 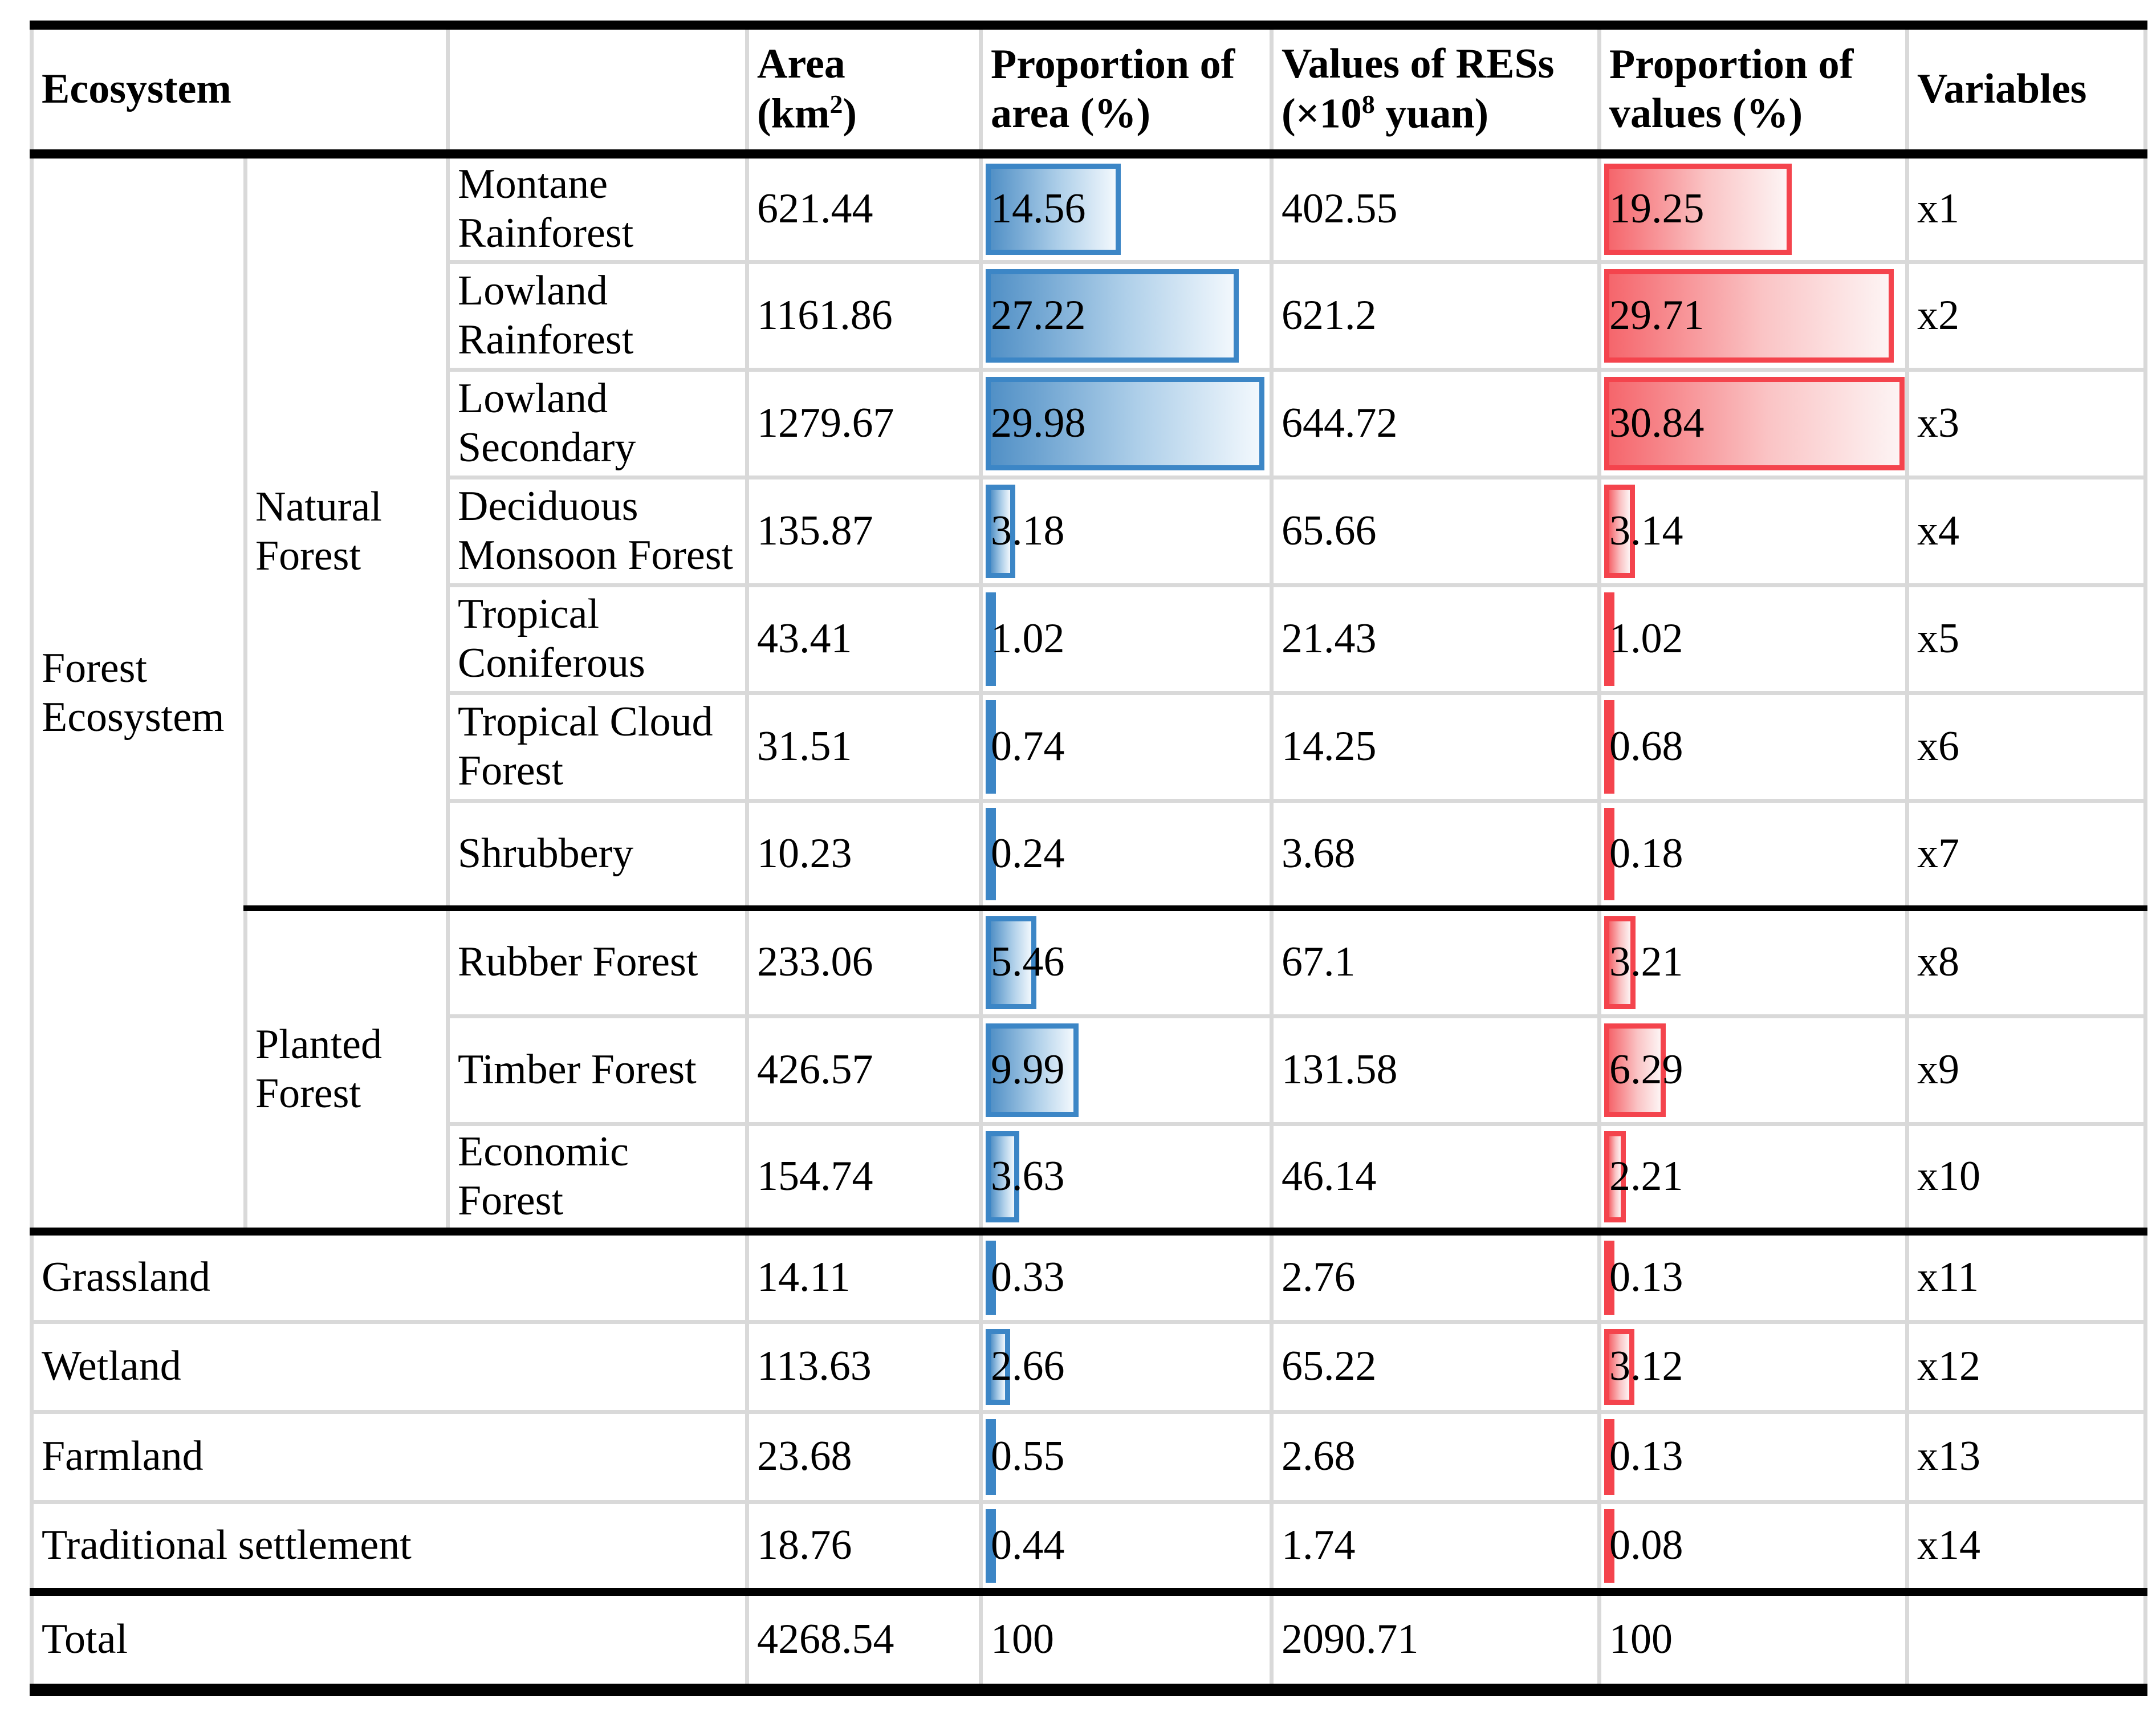 I want to click on prop-values-value: 3.21, so click(x=1646, y=962).